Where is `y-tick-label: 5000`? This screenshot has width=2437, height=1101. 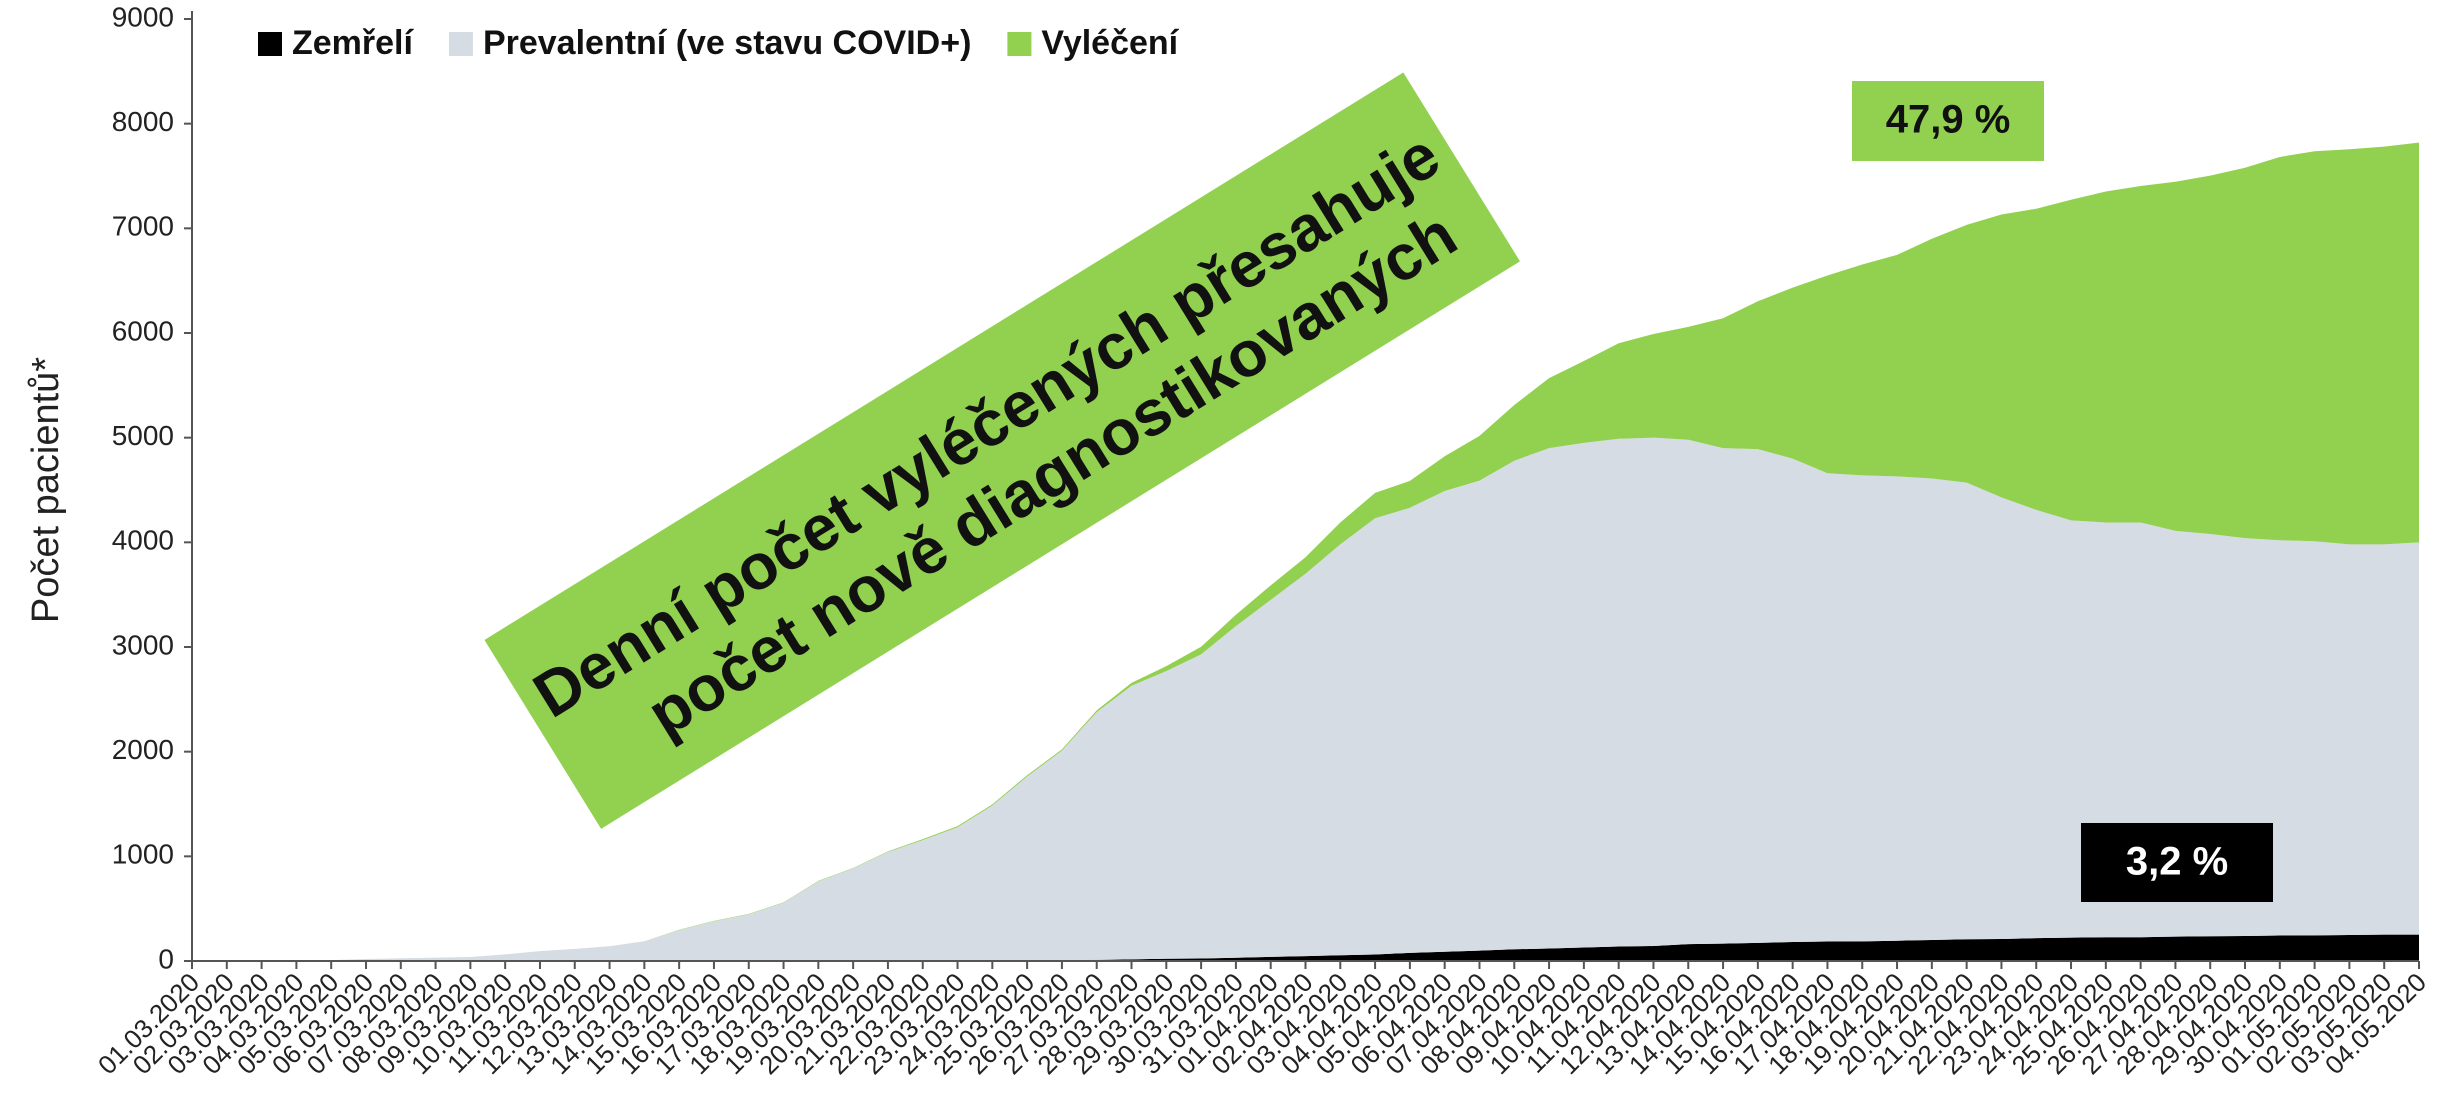
y-tick-label: 5000 is located at coordinates (143, 435).